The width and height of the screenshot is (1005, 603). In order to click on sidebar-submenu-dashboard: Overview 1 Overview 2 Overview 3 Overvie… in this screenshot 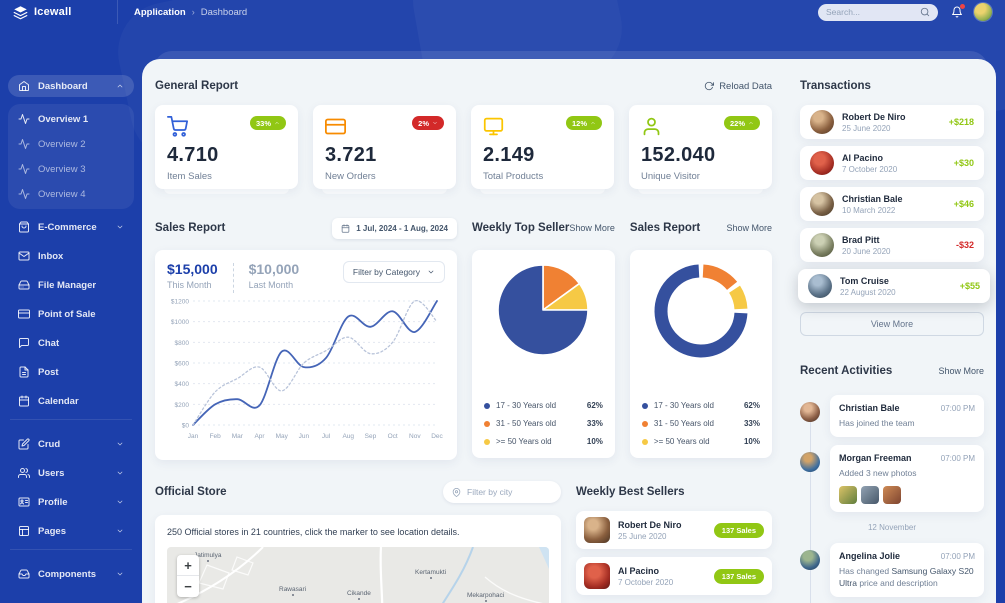, I will do `click(71, 156)`.